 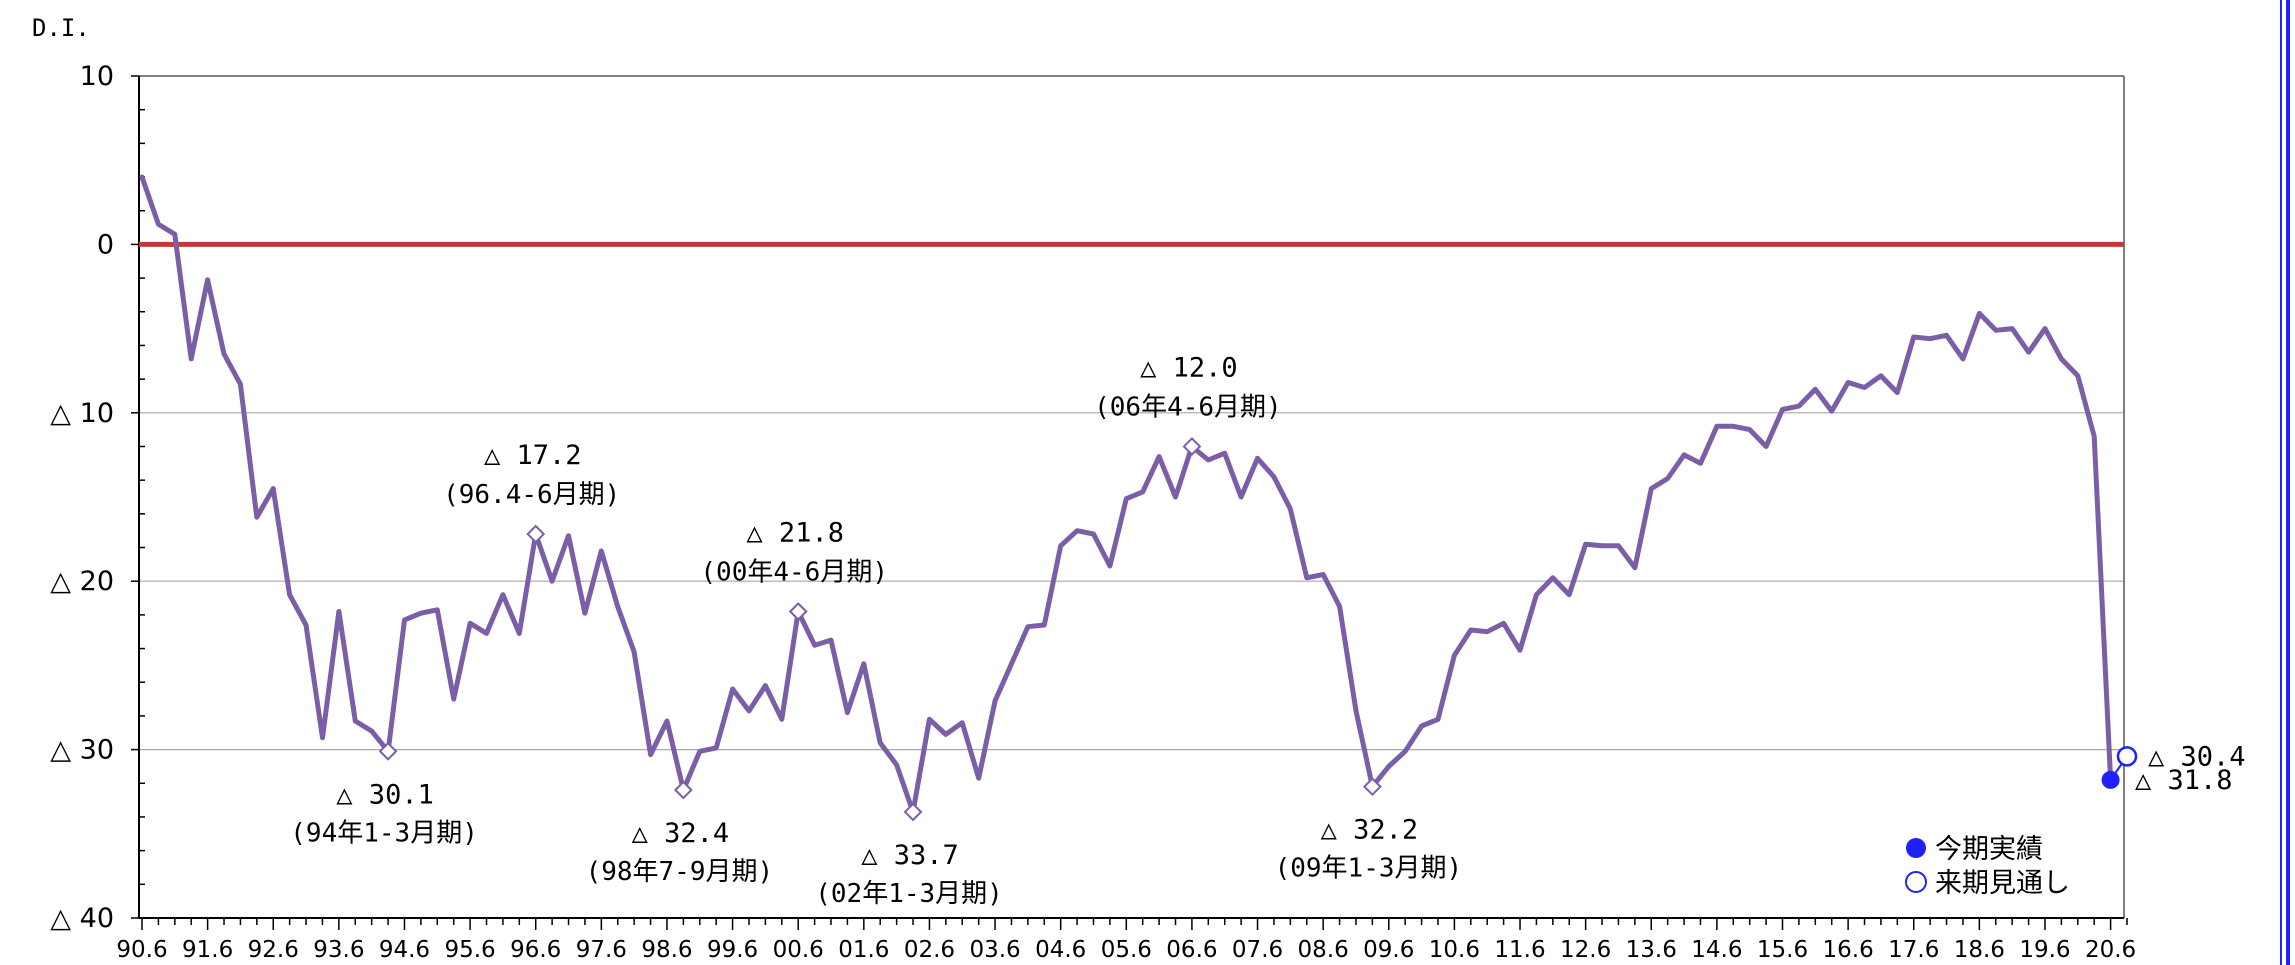 I want to click on x-tick-label: 13.6, so click(x=1651, y=950).